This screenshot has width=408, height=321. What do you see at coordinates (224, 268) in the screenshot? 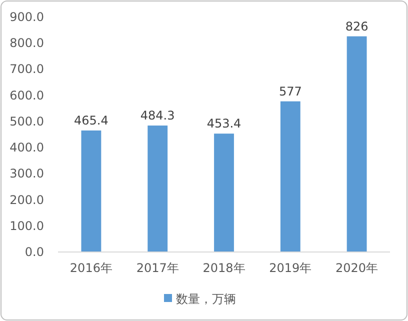
I see `x-tick-label: 2018年` at bounding box center [224, 268].